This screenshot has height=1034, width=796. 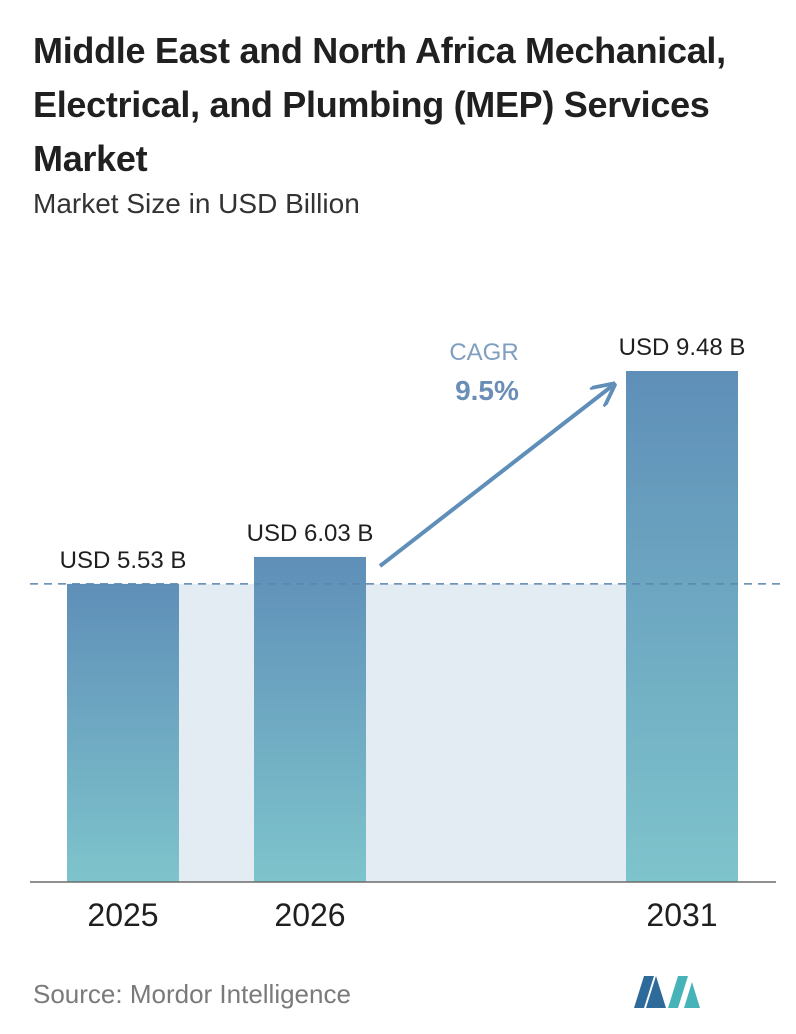 I want to click on x-tick-label-2026: 2026, so click(x=309, y=915).